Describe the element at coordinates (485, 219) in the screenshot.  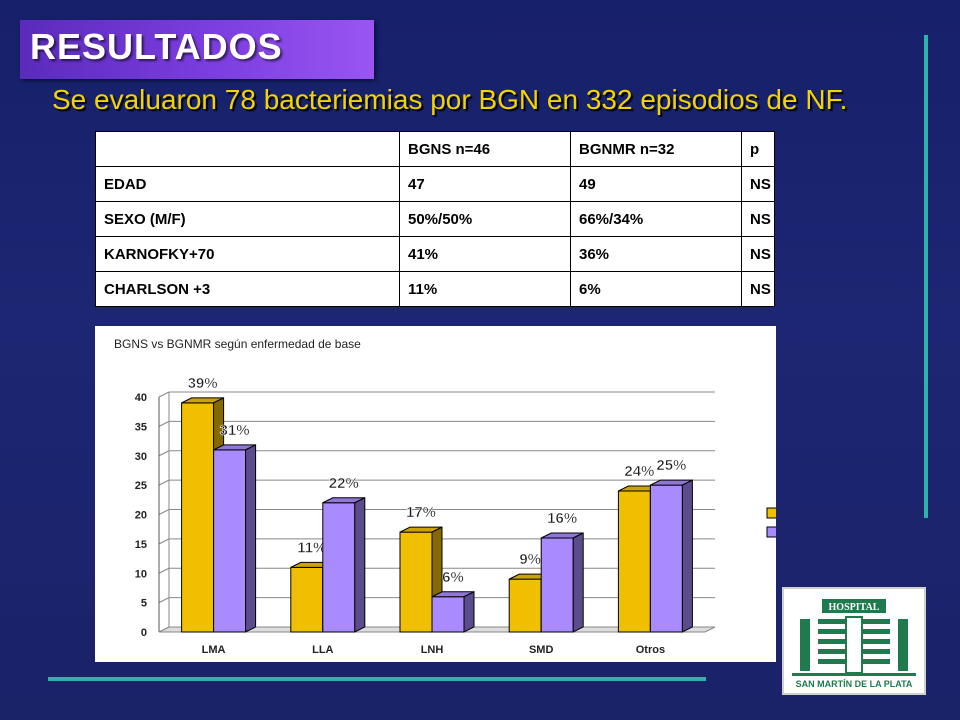
I see `table-cell: 50%/50%` at that location.